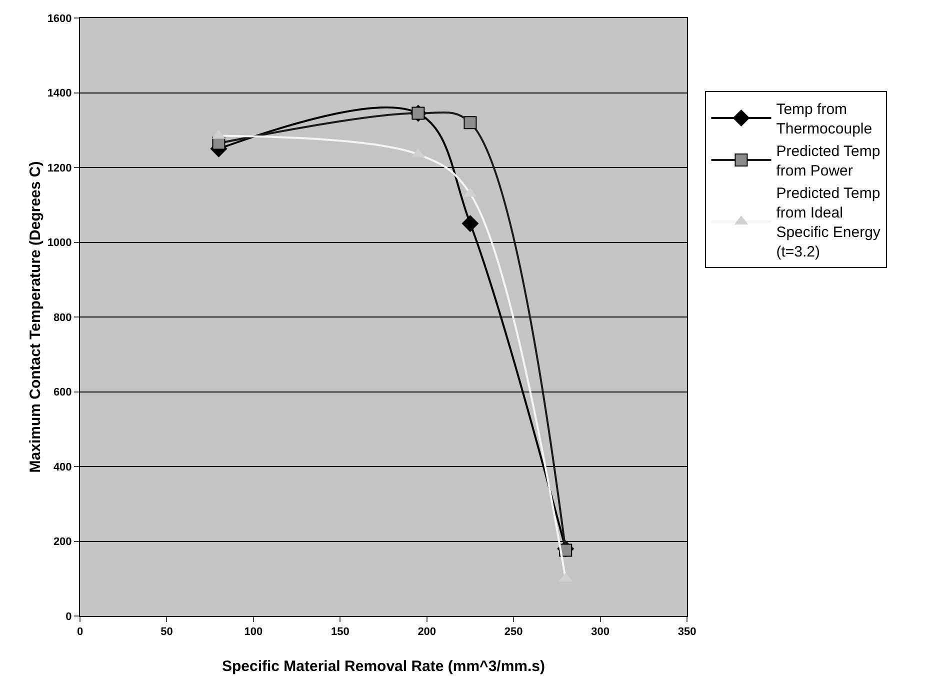  I want to click on x-tick-label: 300, so click(600, 632).